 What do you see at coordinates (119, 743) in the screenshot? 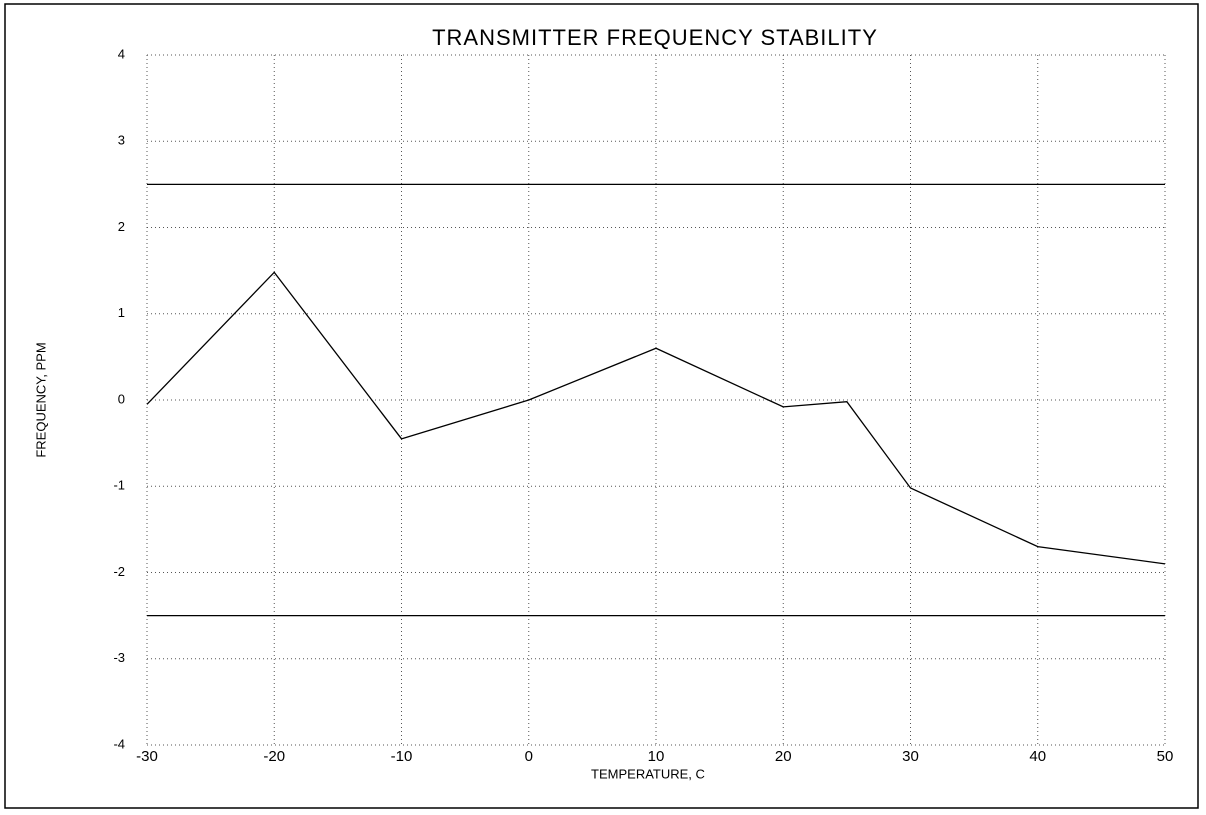
I see `y-tick-label: -4` at bounding box center [119, 743].